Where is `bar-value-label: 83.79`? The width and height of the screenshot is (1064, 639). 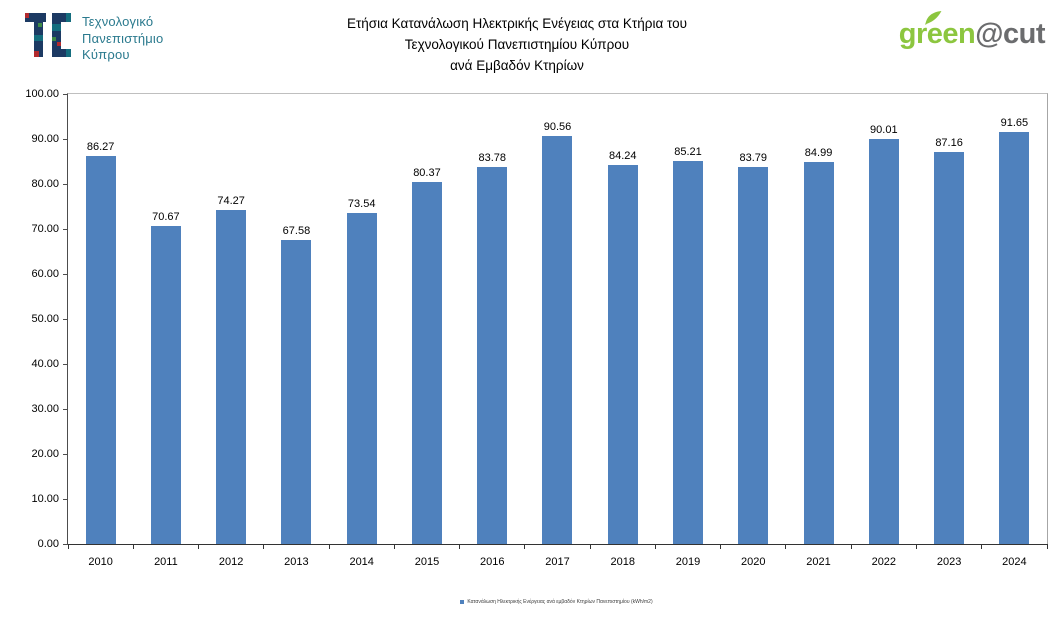
bar-value-label: 83.79 is located at coordinates (753, 157).